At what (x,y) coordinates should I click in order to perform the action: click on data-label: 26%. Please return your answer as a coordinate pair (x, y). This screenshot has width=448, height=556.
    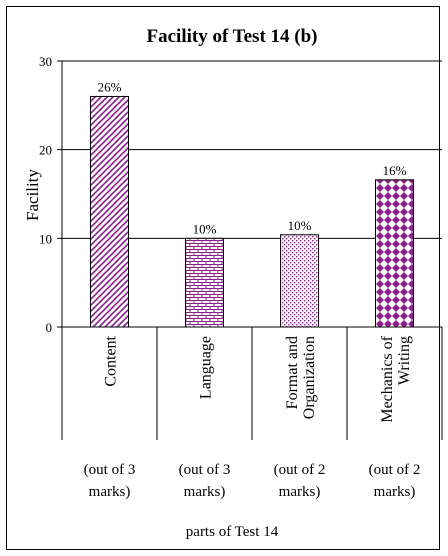
    Looking at the image, I should click on (110, 86).